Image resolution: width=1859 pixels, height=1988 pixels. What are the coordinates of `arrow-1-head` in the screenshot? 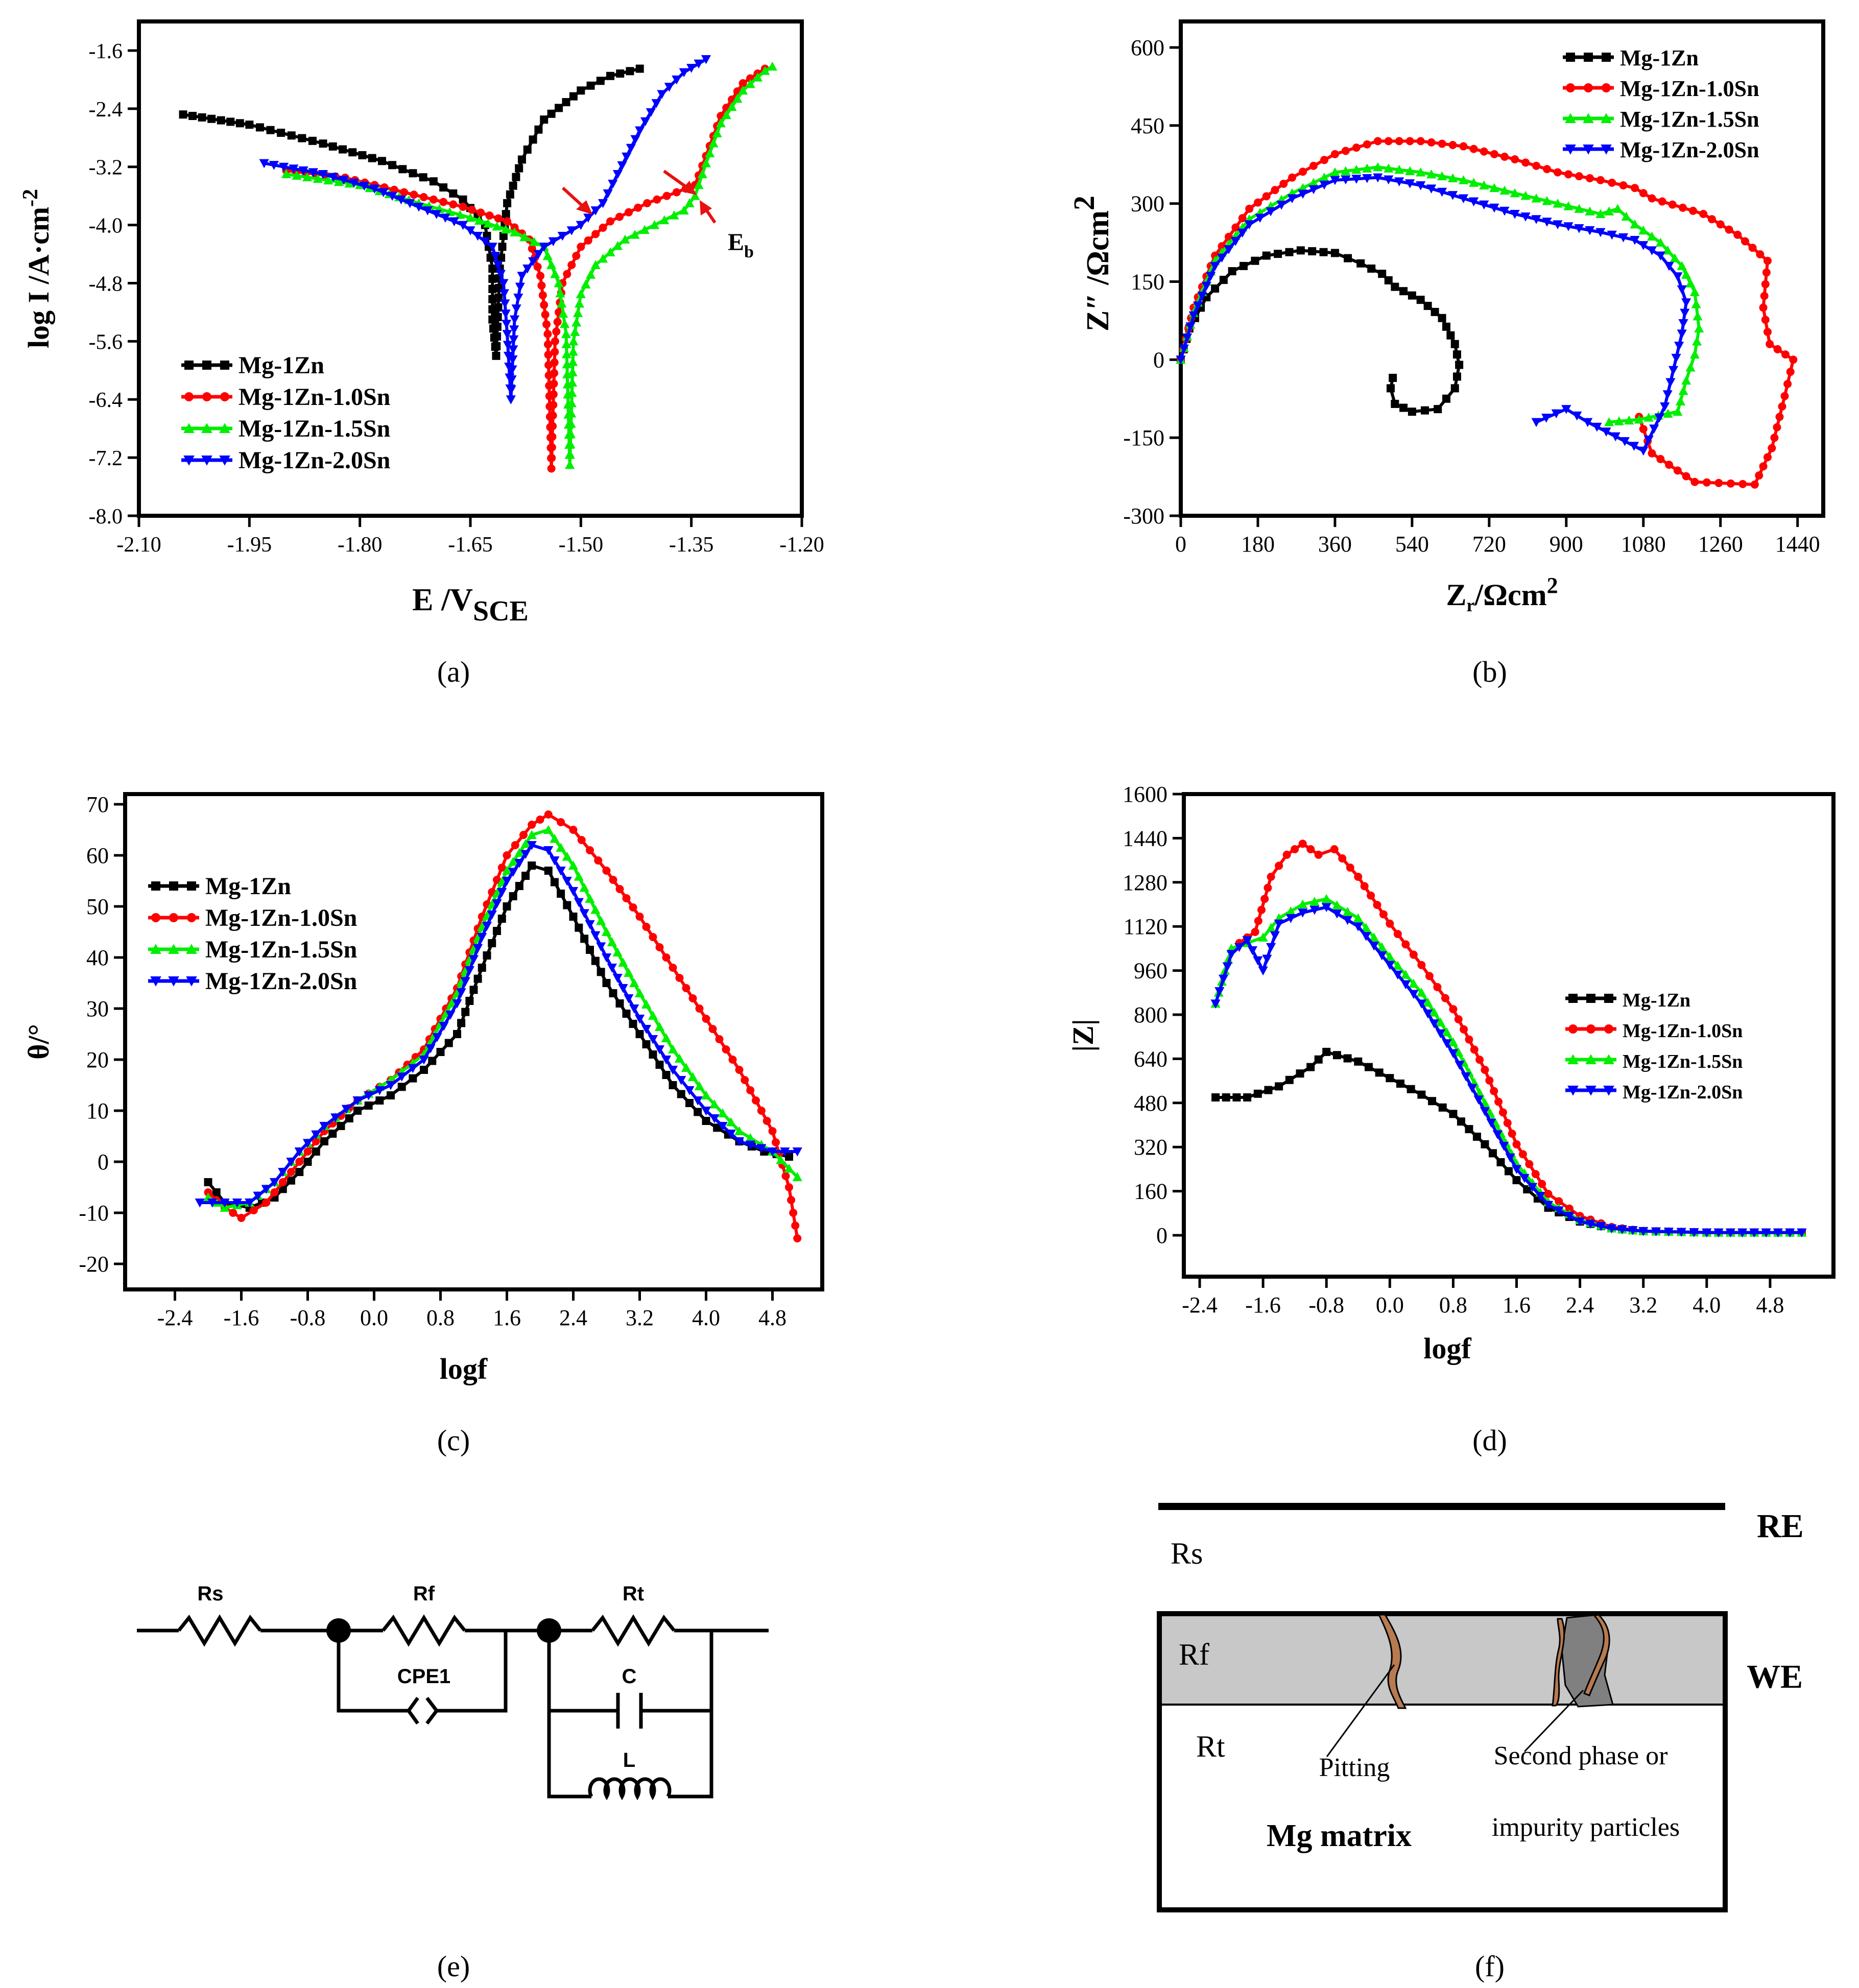 It's located at (584, 207).